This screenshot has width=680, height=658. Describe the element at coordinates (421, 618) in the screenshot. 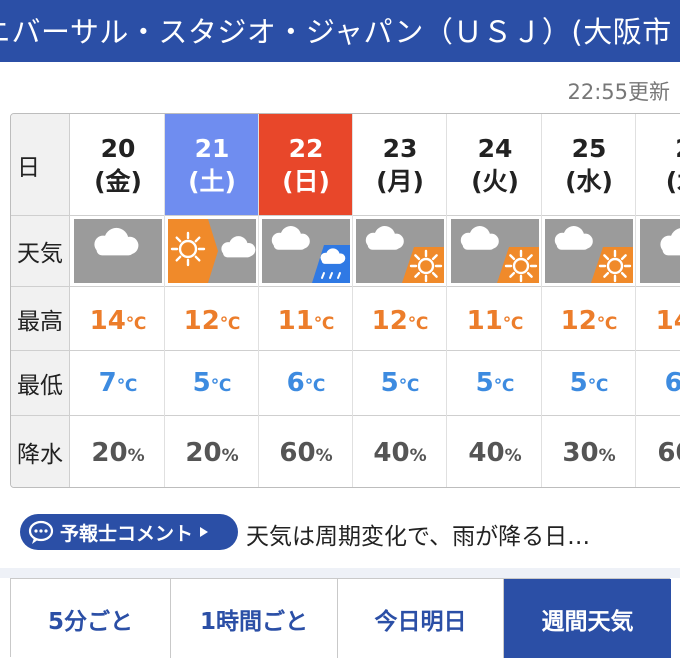

I see `tab-today-tomorrow: 今日明日` at that location.